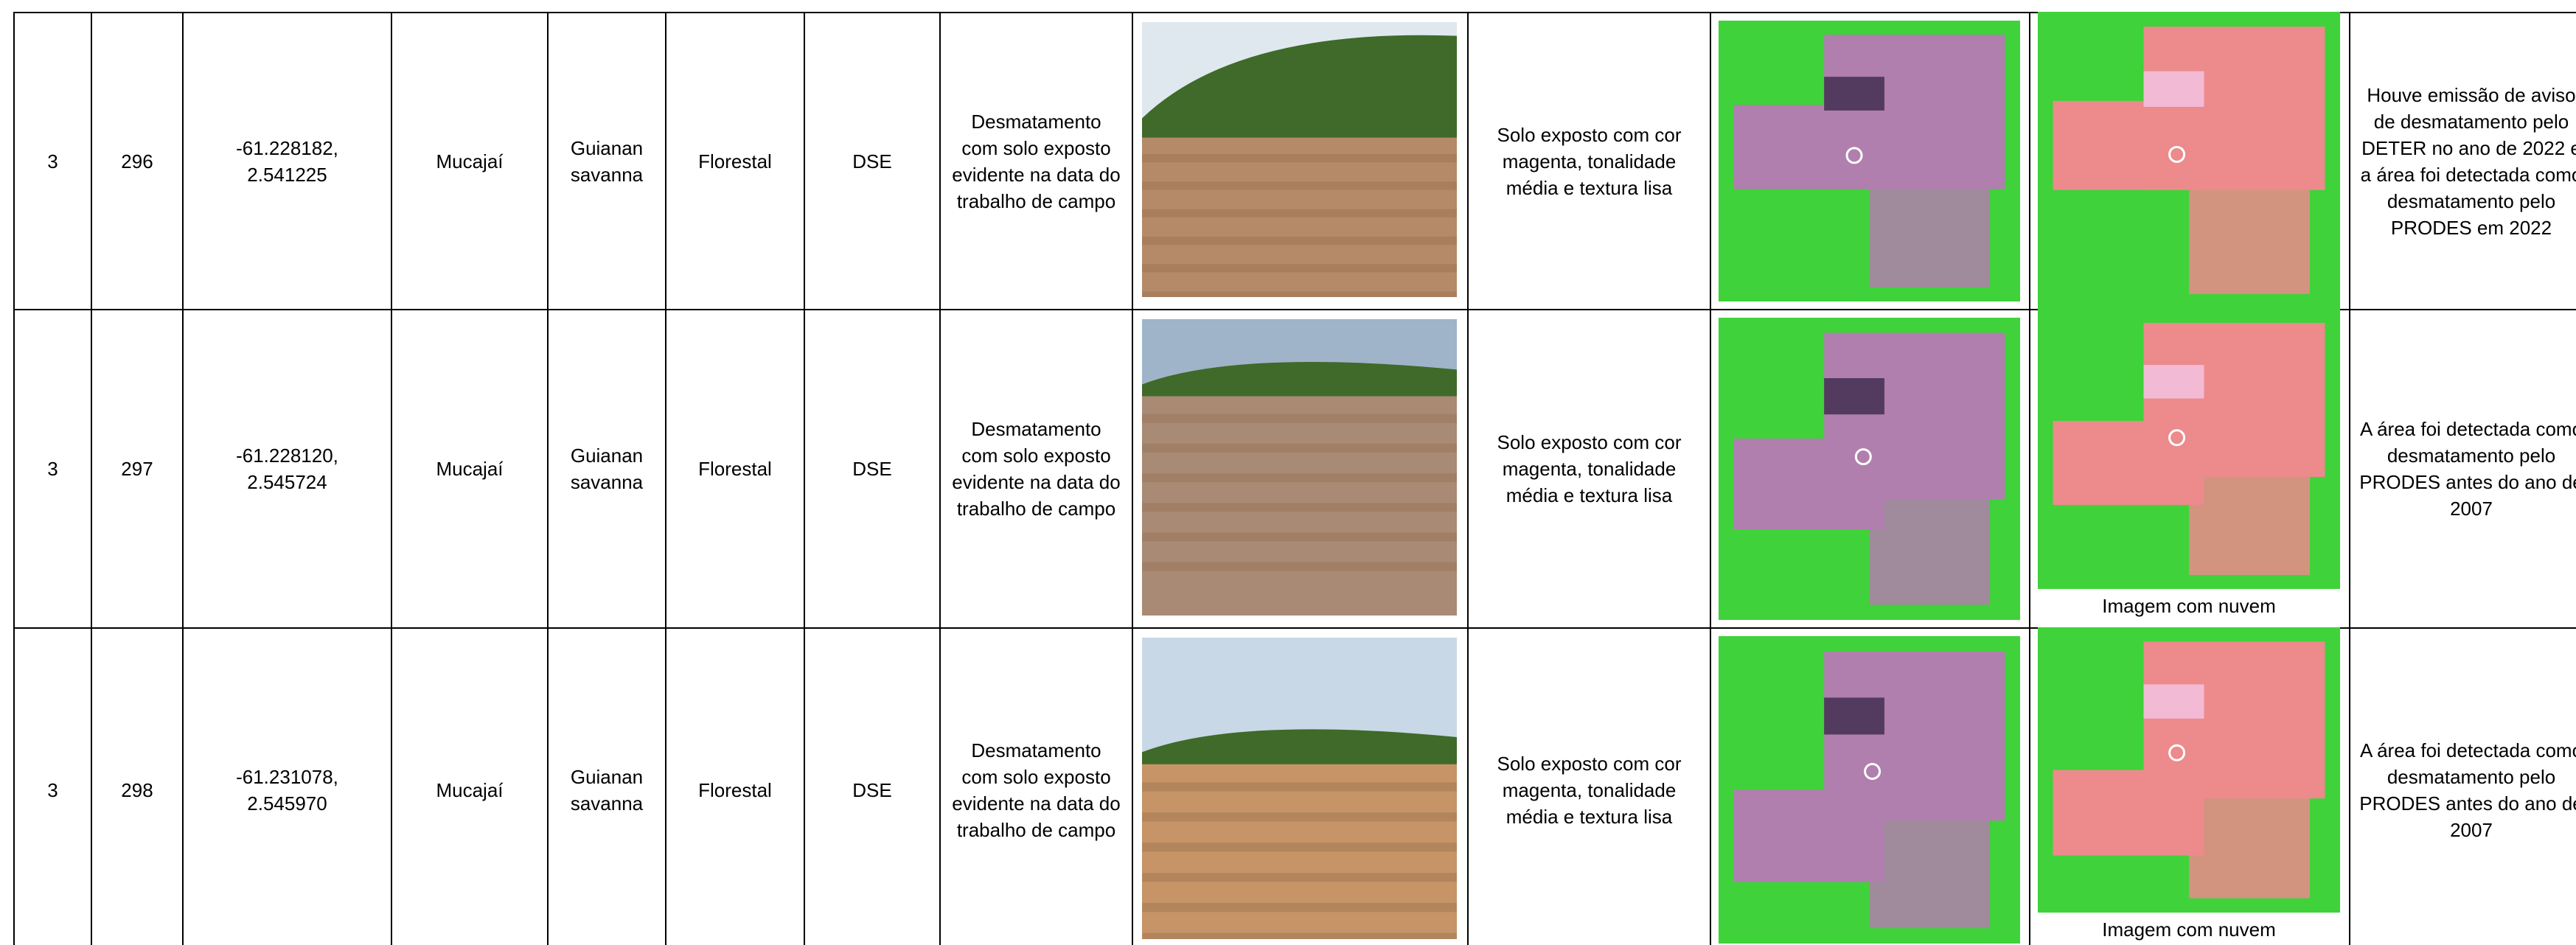 The image size is (2576, 945). What do you see at coordinates (136, 468) in the screenshot?
I see `table-cell: 297` at bounding box center [136, 468].